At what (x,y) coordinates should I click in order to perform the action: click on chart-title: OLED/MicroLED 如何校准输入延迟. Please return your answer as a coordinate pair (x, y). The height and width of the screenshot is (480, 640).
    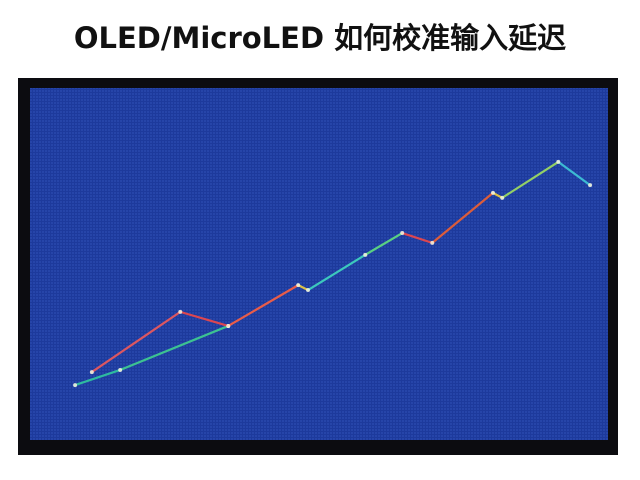
    Looking at the image, I should click on (320, 38).